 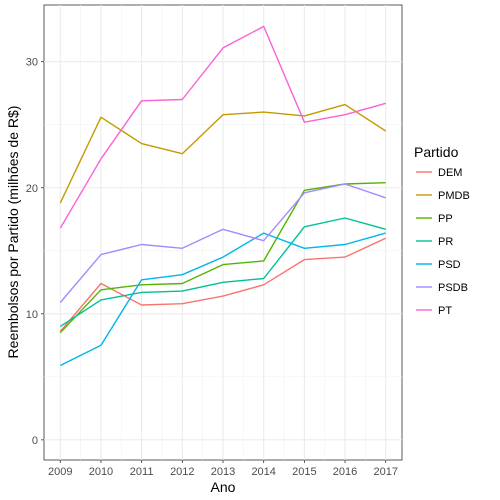 I want to click on series-line-pr, so click(x=222, y=272).